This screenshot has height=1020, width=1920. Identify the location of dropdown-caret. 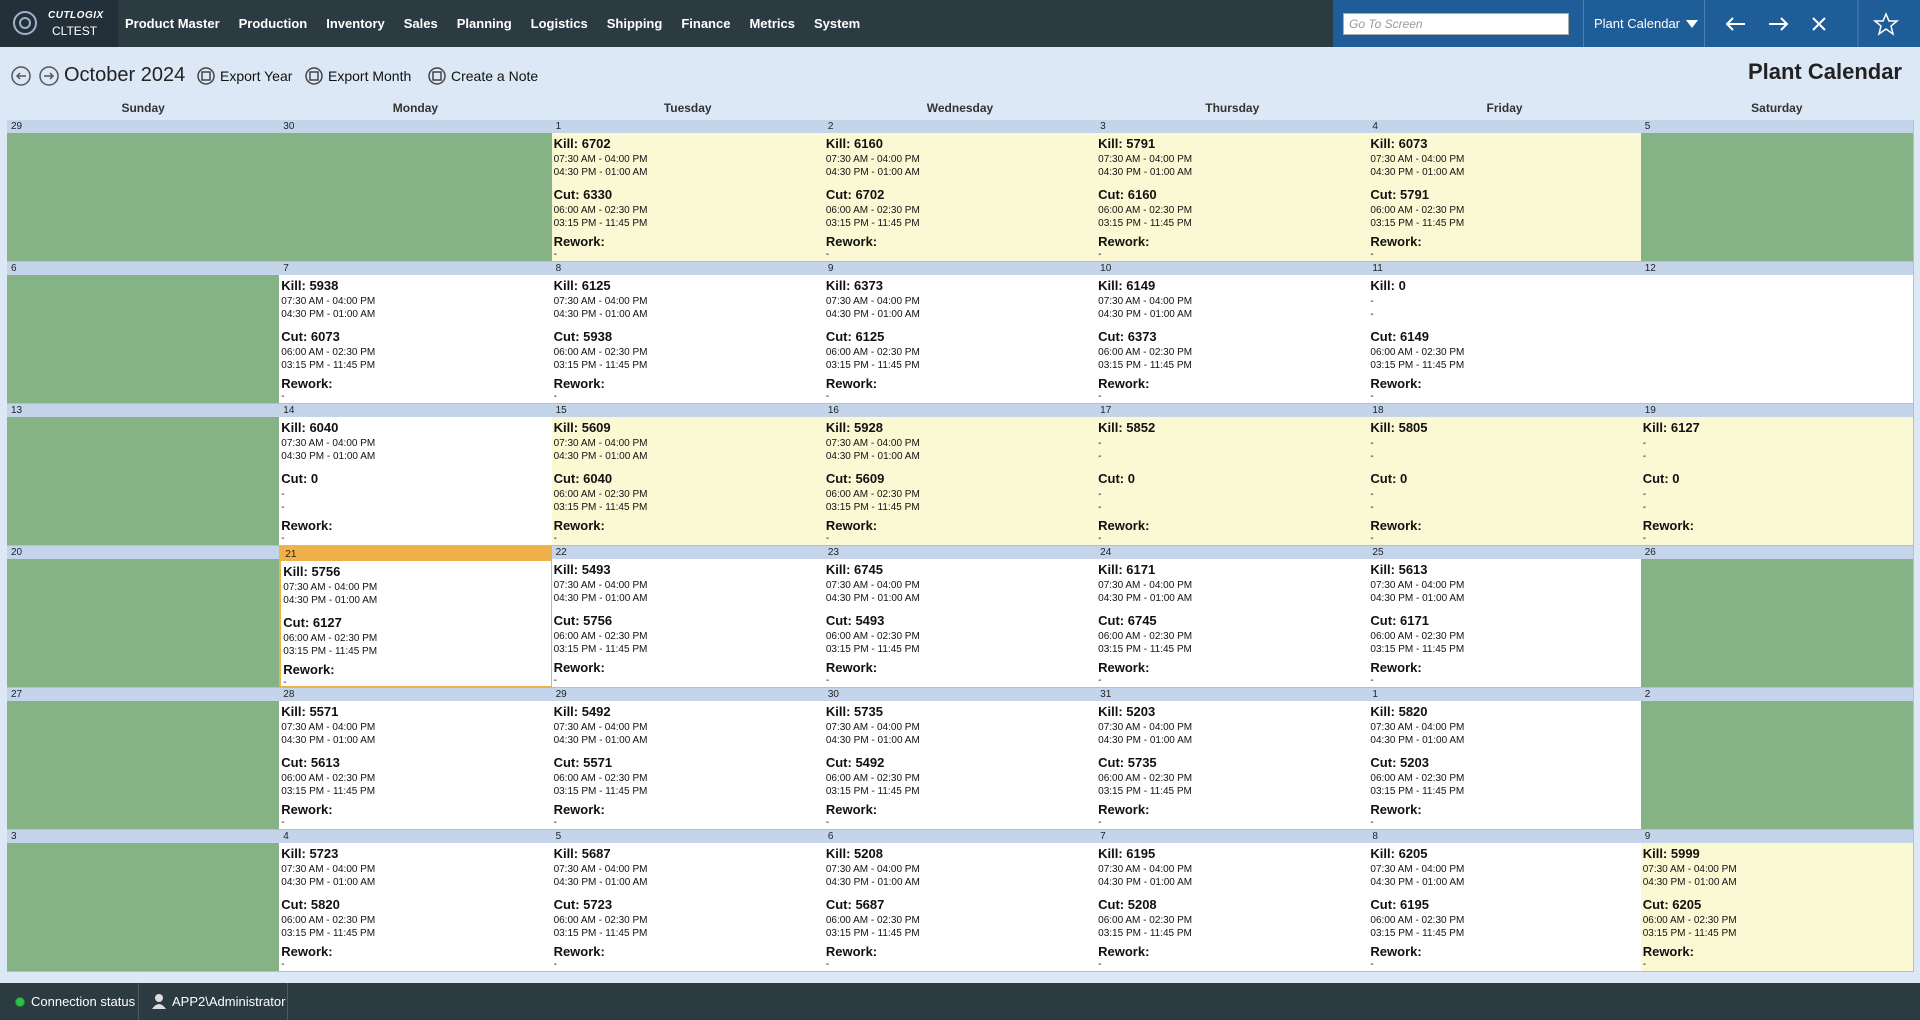
(1692, 24).